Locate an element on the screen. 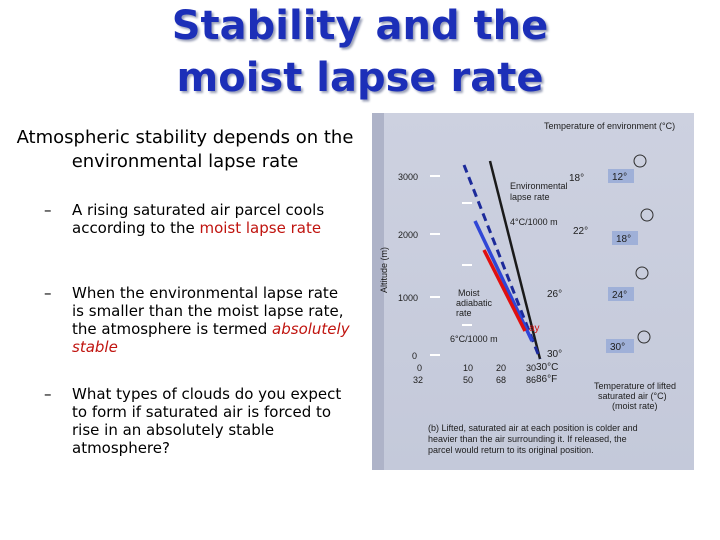 This screenshot has height=540, width=720. parcel-temp-24: 24° is located at coordinates (619, 295).